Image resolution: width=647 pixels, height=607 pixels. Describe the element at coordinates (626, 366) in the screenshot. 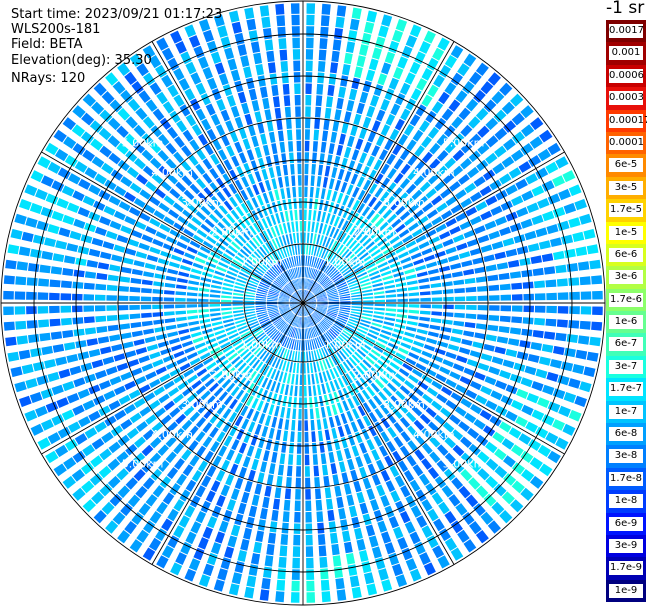

I see `legend-label: 3e-7` at that location.